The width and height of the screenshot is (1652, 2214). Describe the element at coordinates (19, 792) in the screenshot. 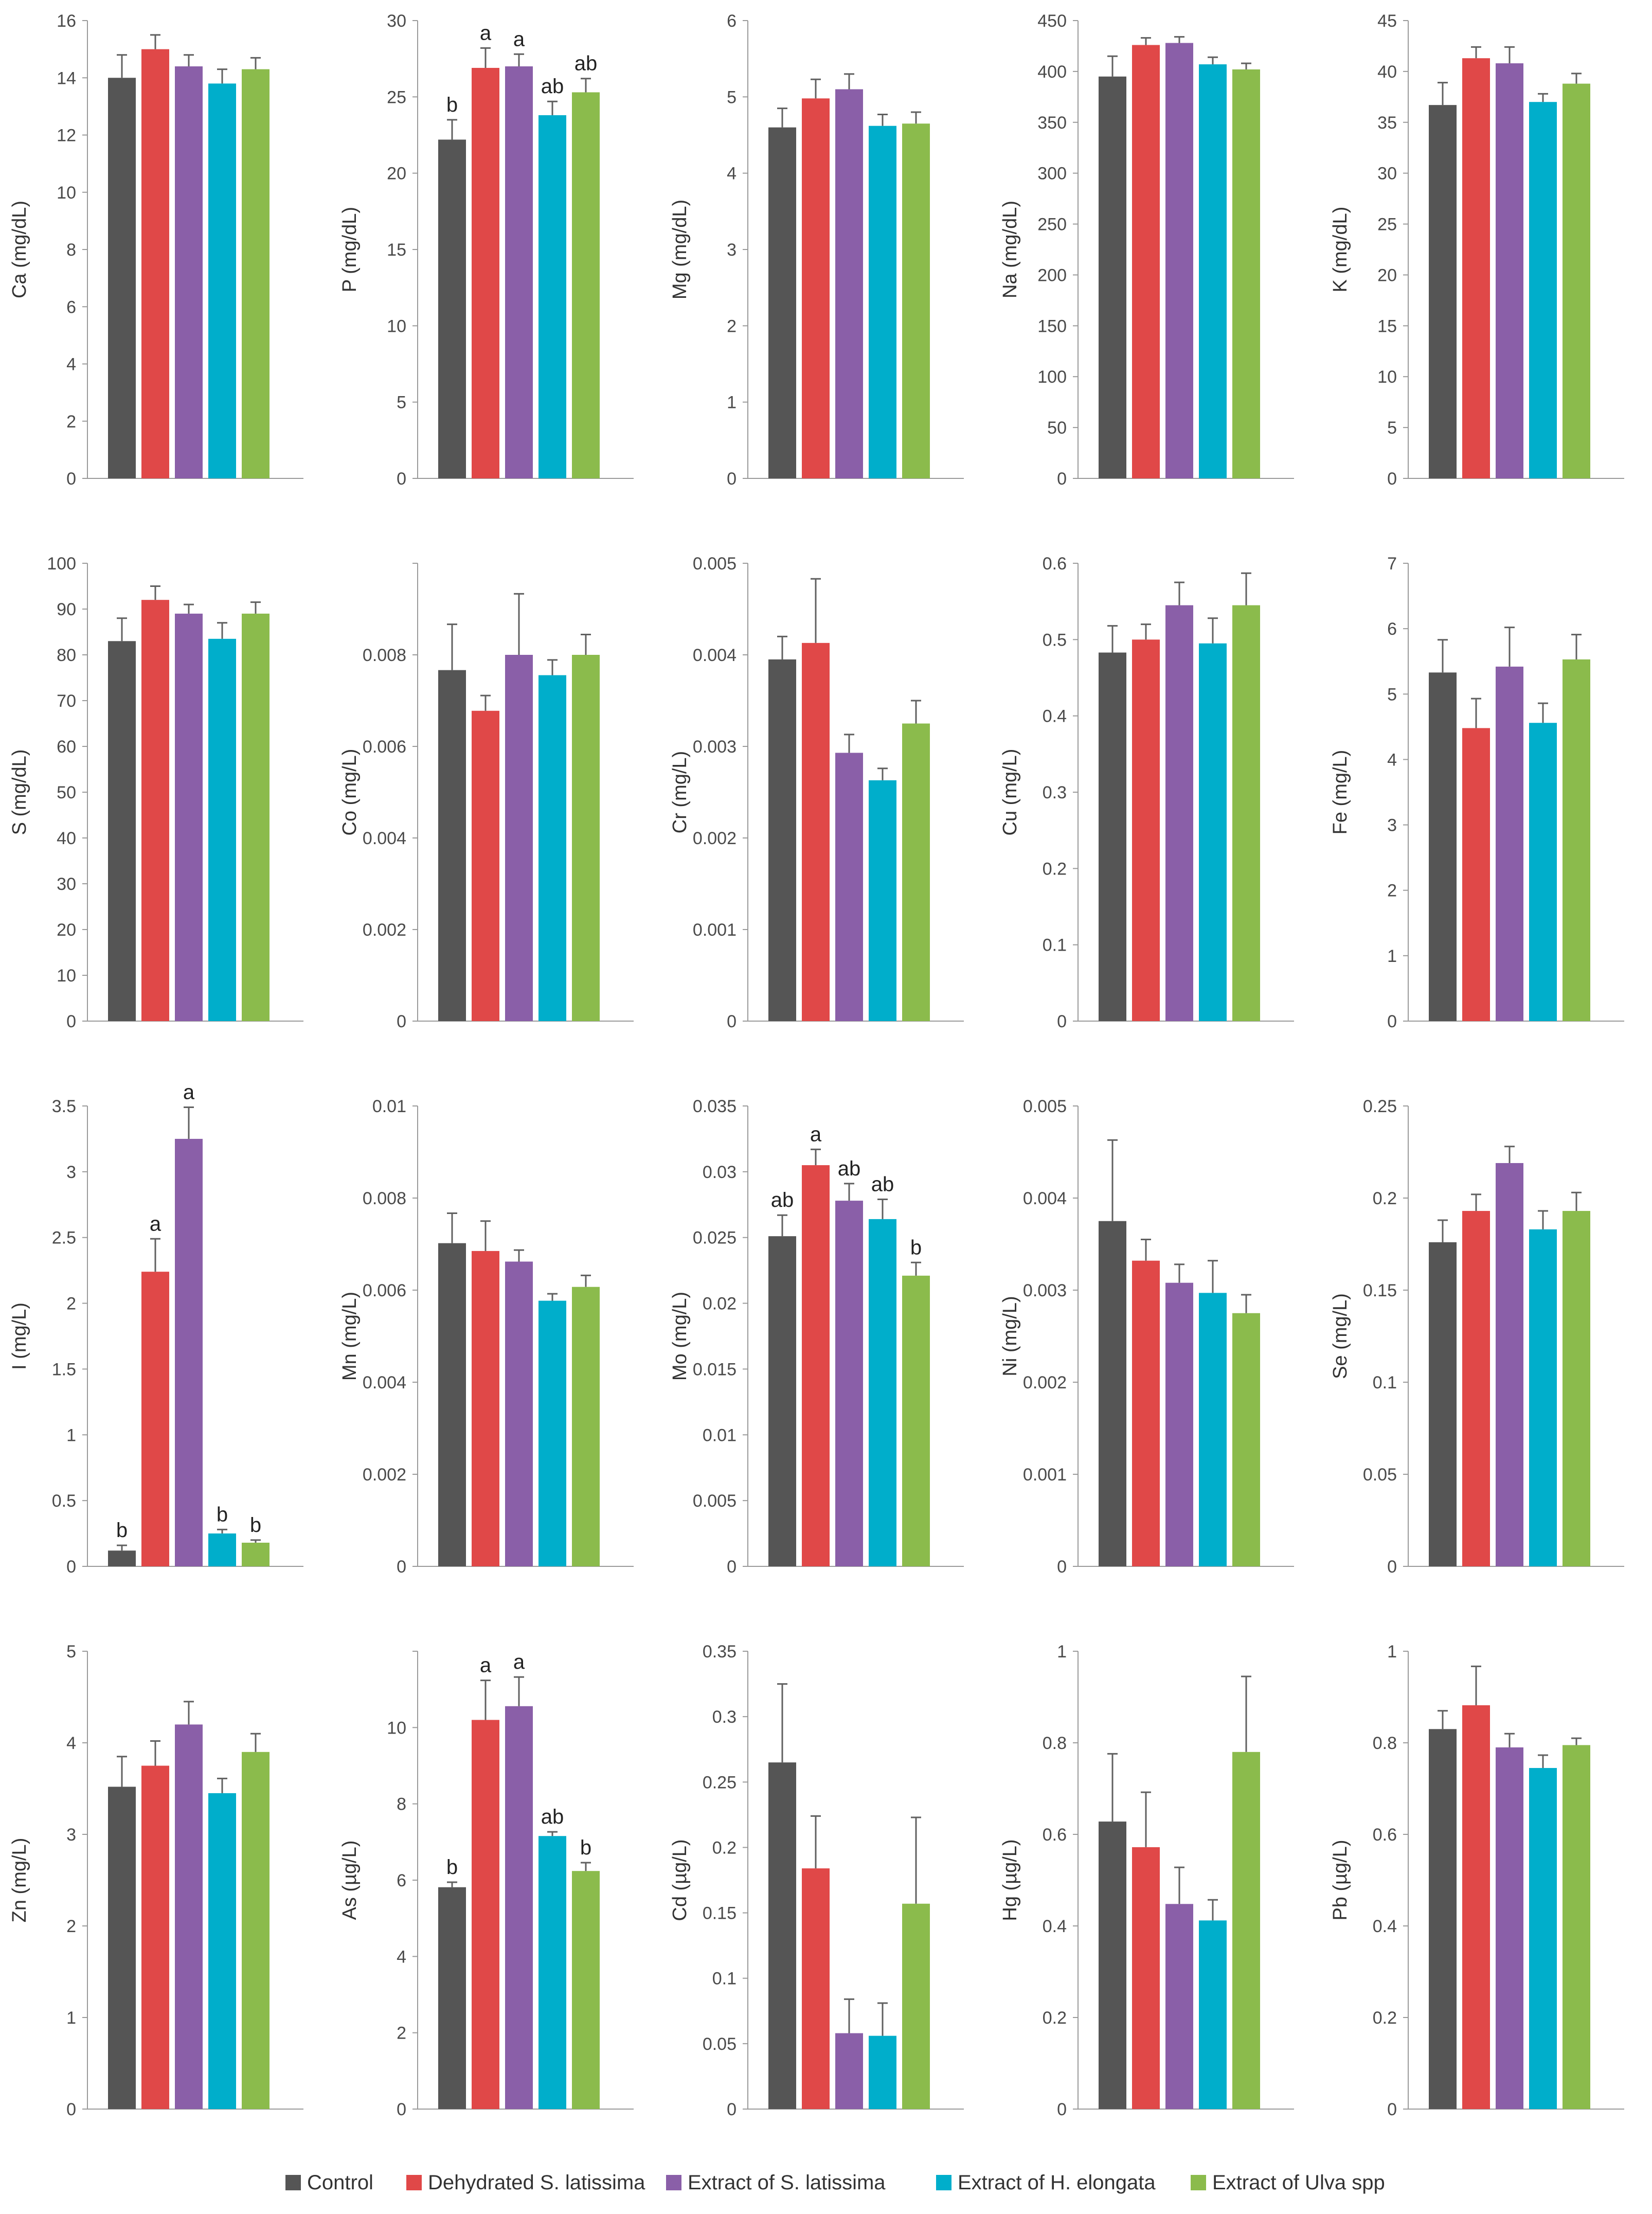

I see `y-axis-label: S (mg/dL)` at that location.